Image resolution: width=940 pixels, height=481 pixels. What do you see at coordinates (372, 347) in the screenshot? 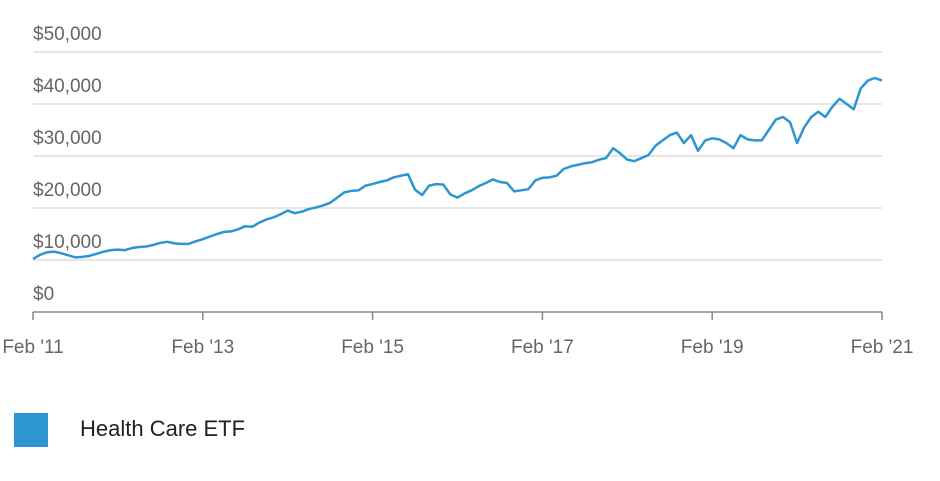
I see `x-tick-label: Feb '15` at bounding box center [372, 347].